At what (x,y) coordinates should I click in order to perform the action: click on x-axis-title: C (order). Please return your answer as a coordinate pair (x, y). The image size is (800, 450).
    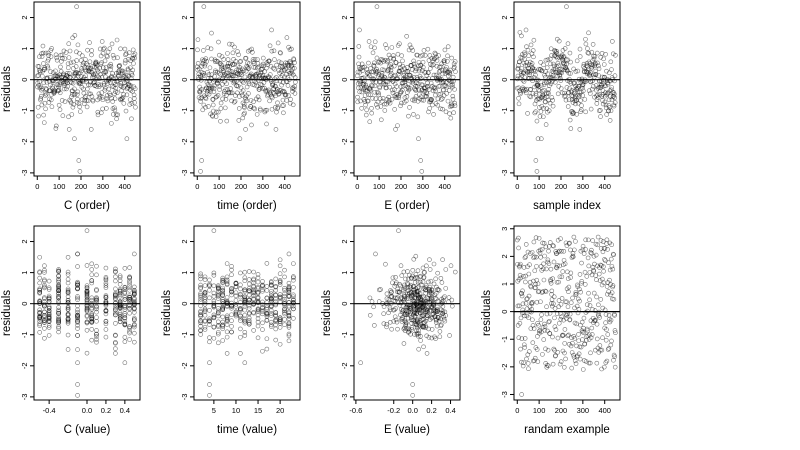
    Looking at the image, I should click on (87, 206).